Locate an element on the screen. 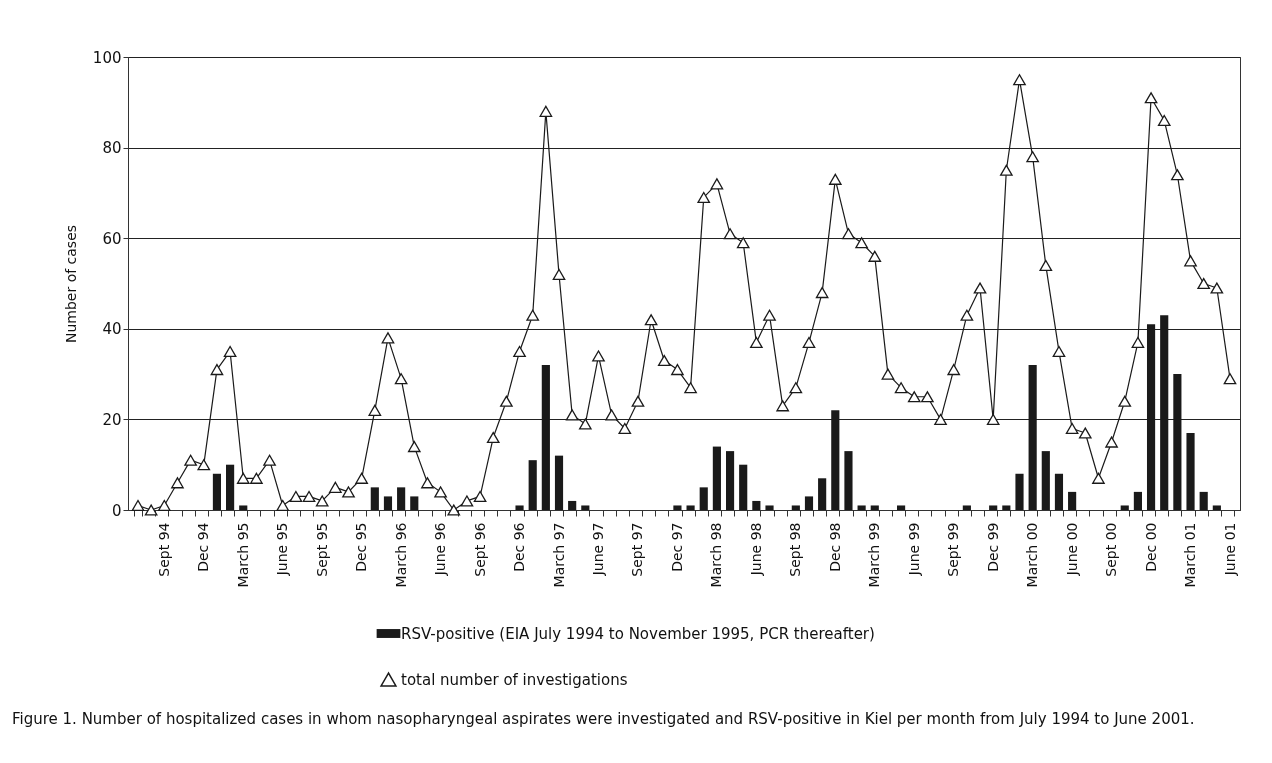  y-tick-label: 0 is located at coordinates (116, 510).